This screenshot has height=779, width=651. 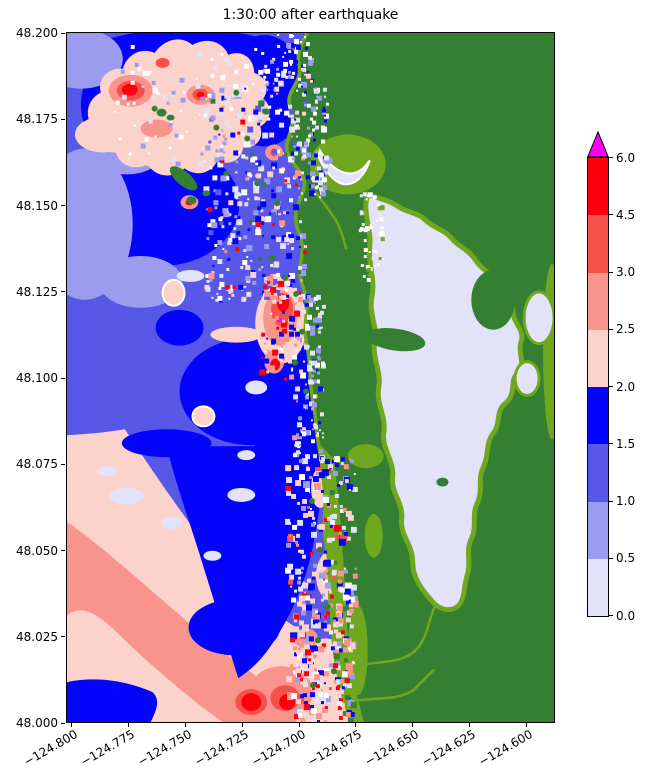 What do you see at coordinates (335, 748) in the screenshot?
I see `x-tick-label: −124.675` at bounding box center [335, 748].